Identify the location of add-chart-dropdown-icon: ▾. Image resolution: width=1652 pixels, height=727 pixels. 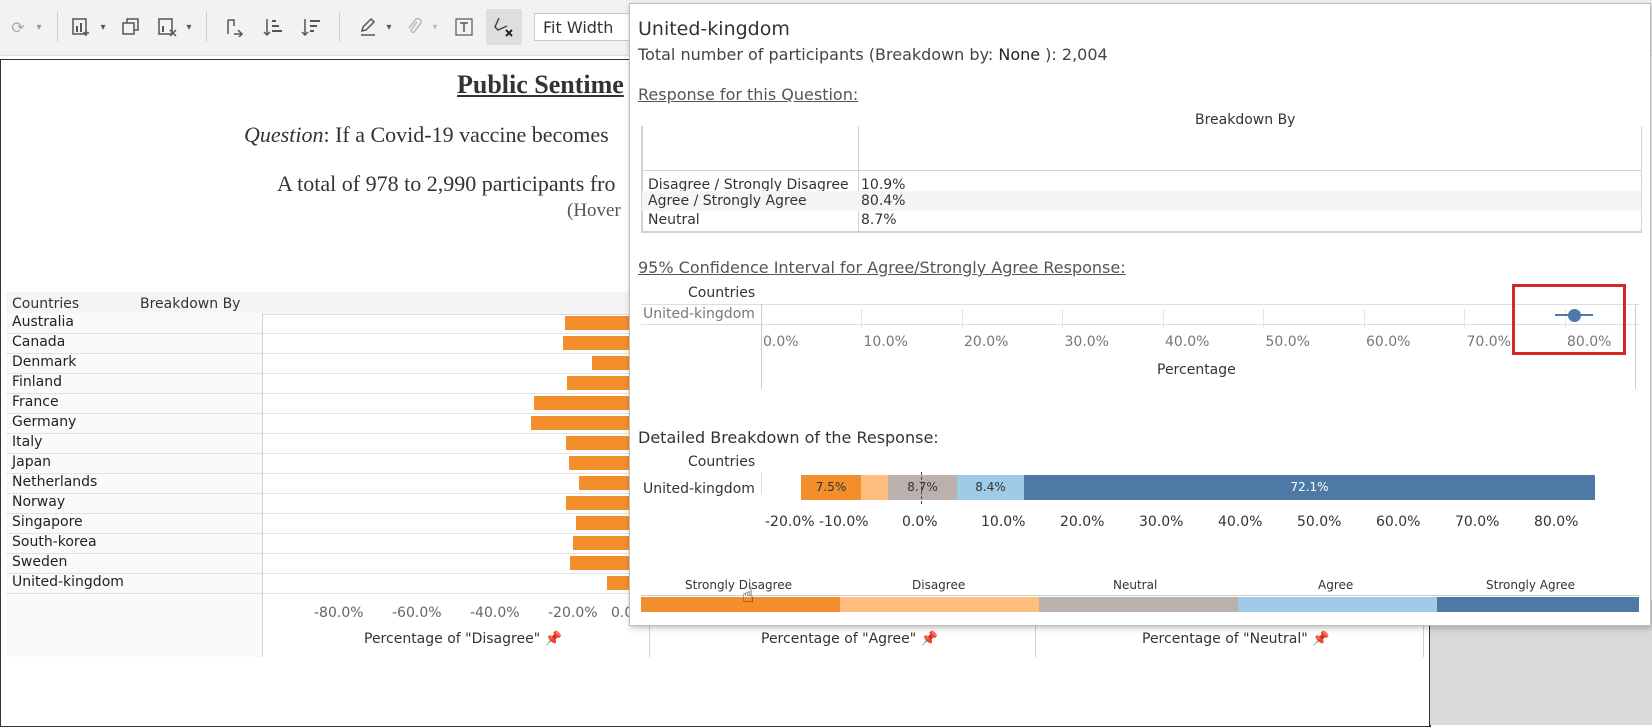
(103, 27).